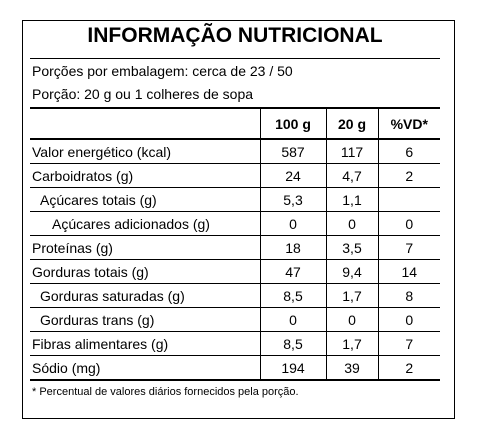 The height and width of the screenshot is (439, 480). What do you see at coordinates (235, 151) in the screenshot?
I see `table-row: Valor energético (kcal) 587 117 6` at bounding box center [235, 151].